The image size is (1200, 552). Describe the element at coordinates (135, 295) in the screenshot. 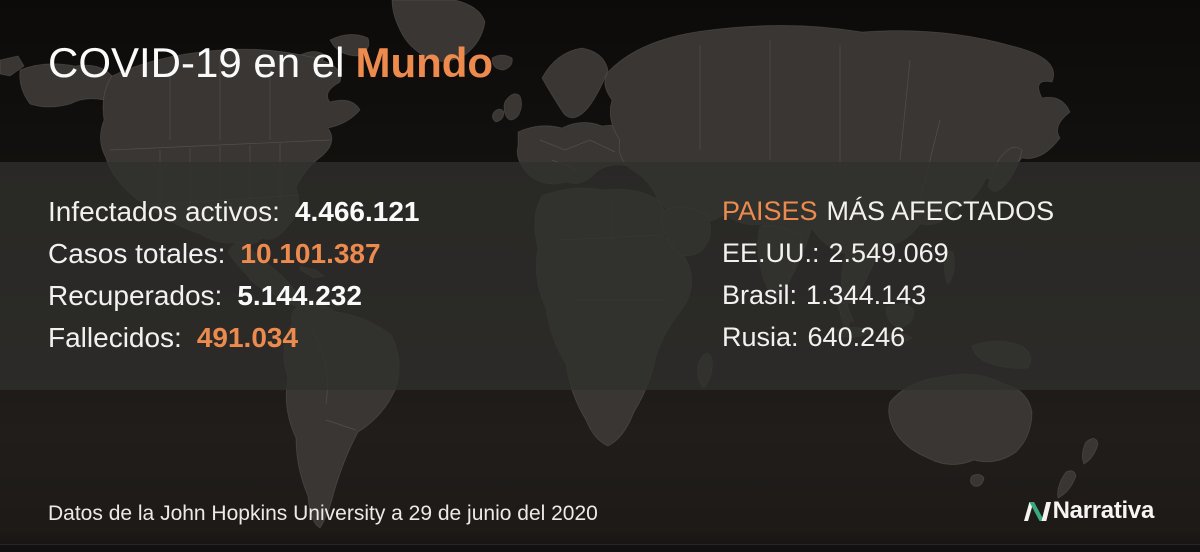

I see `stat-label: Recuperados:` at that location.